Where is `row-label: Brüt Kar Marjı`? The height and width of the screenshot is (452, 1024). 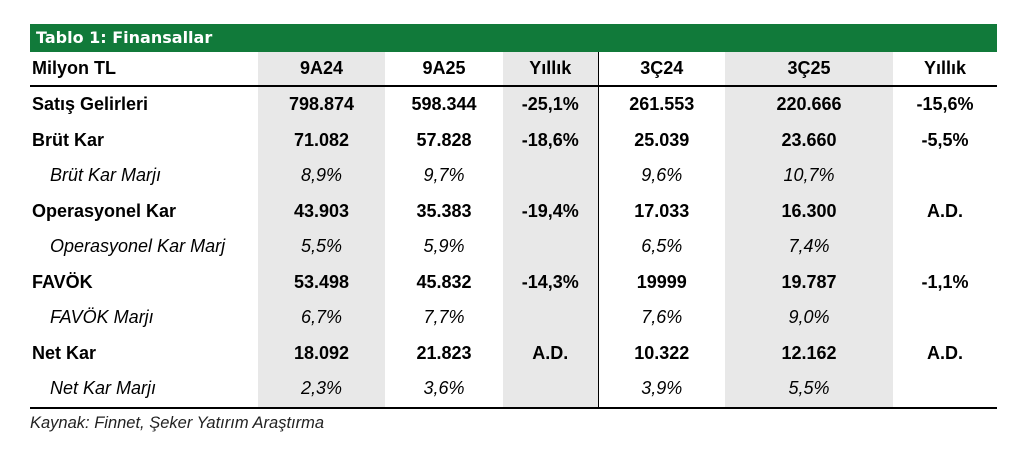
row-label: Brüt Kar Marjı is located at coordinates (106, 175).